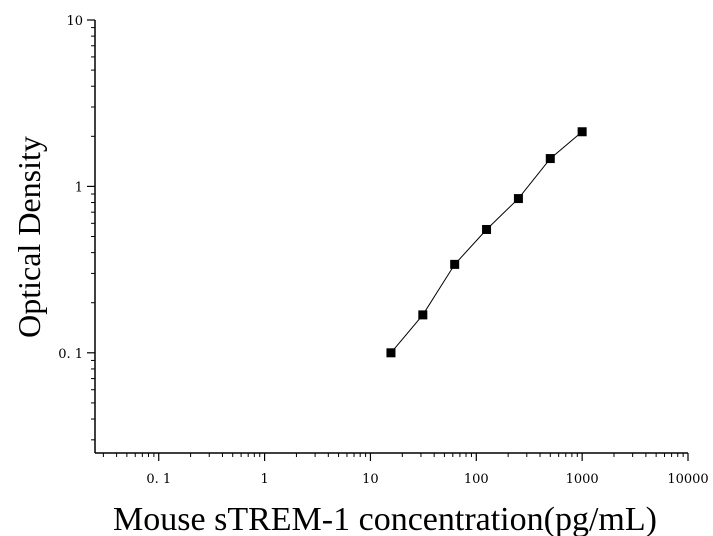 The image size is (713, 536). What do you see at coordinates (79, 187) in the screenshot?
I see `y-tick-label: 1` at bounding box center [79, 187].